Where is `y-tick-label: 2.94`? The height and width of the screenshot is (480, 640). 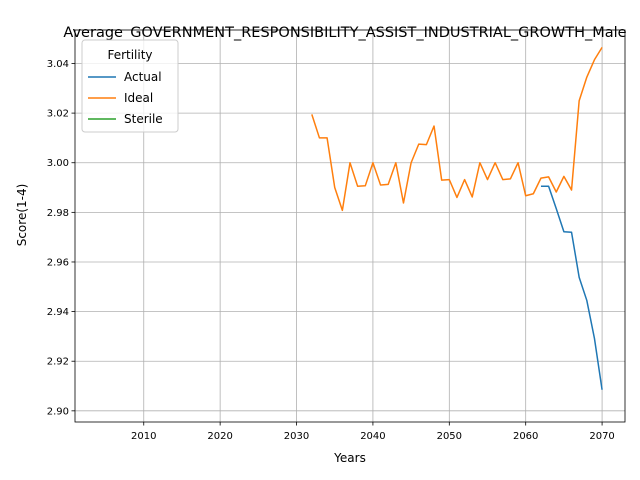 y-tick-label: 2.94 is located at coordinates (58, 312).